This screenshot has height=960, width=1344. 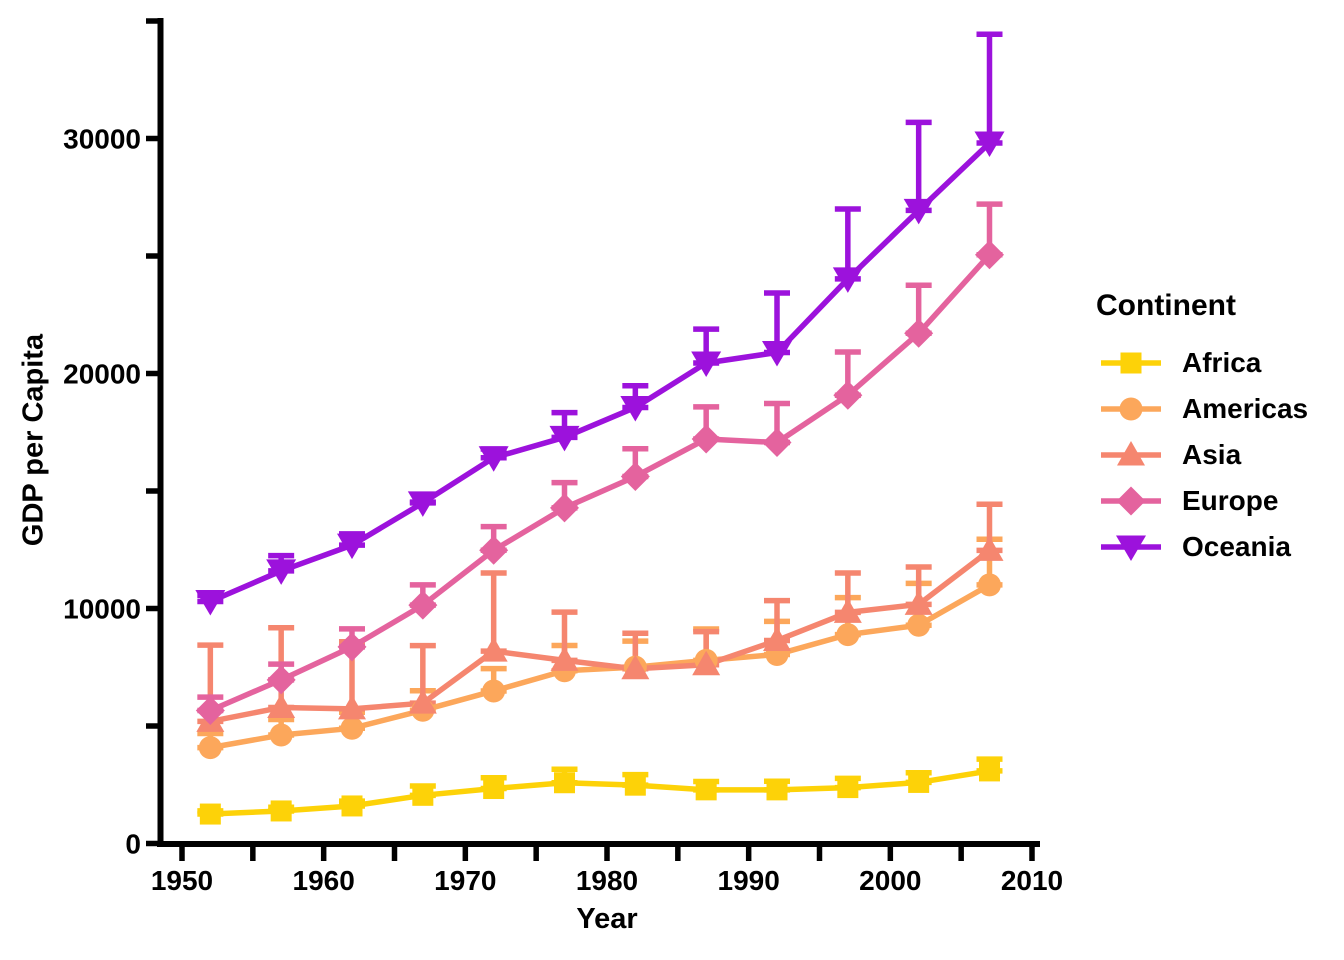 What do you see at coordinates (133, 844) in the screenshot?
I see `y-tick-label-0: 0` at bounding box center [133, 844].